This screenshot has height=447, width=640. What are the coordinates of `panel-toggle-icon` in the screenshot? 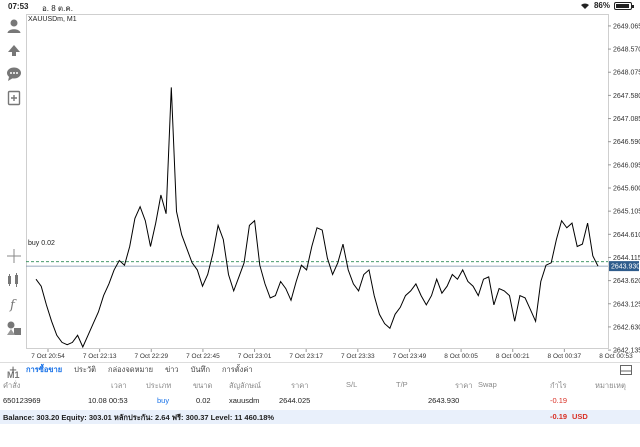 It's located at (626, 370).